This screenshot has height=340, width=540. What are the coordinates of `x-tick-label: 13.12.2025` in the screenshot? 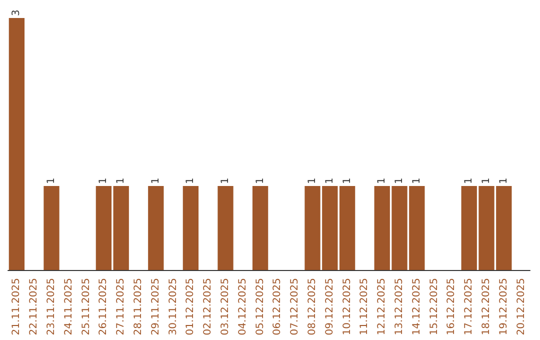 It's located at (399, 307).